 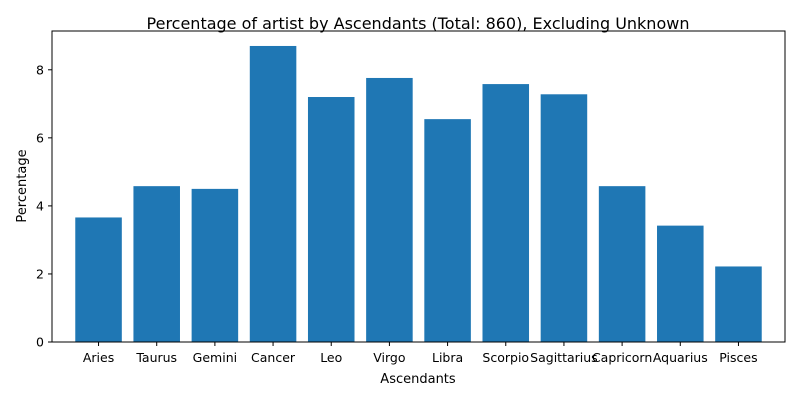 I want to click on bar-virgo, so click(x=389, y=210).